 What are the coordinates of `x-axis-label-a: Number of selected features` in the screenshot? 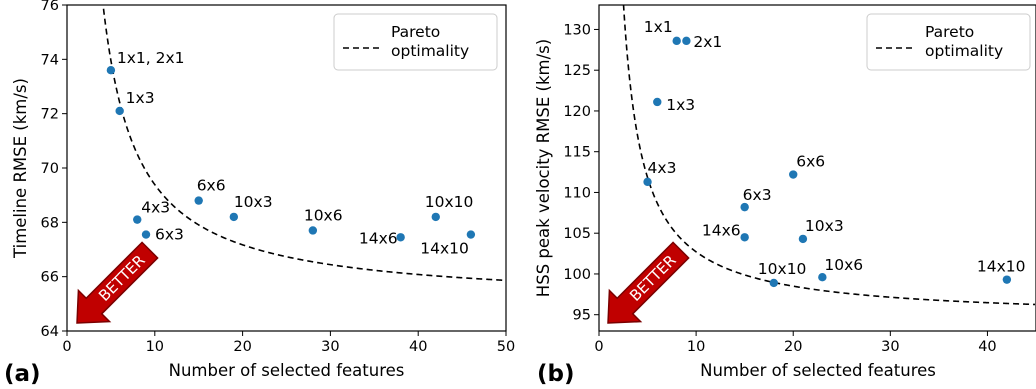 It's located at (287, 370).